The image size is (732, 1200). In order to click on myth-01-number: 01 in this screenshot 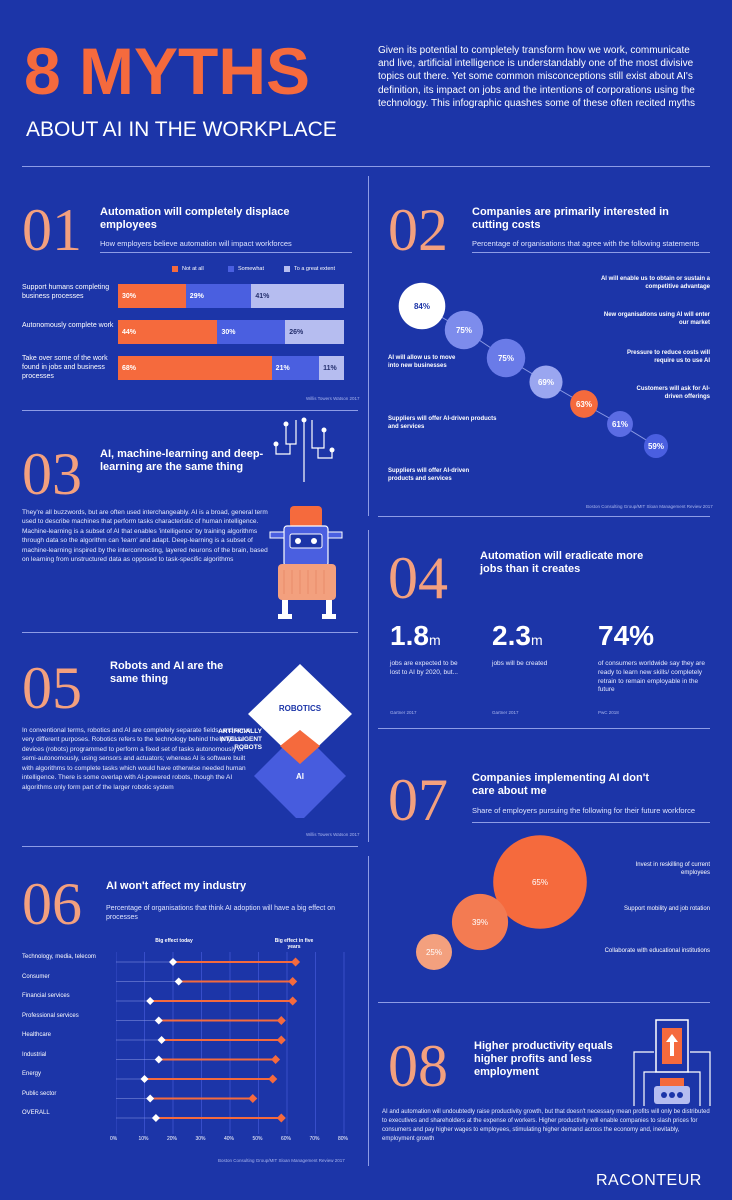, I will do `click(52, 230)`.